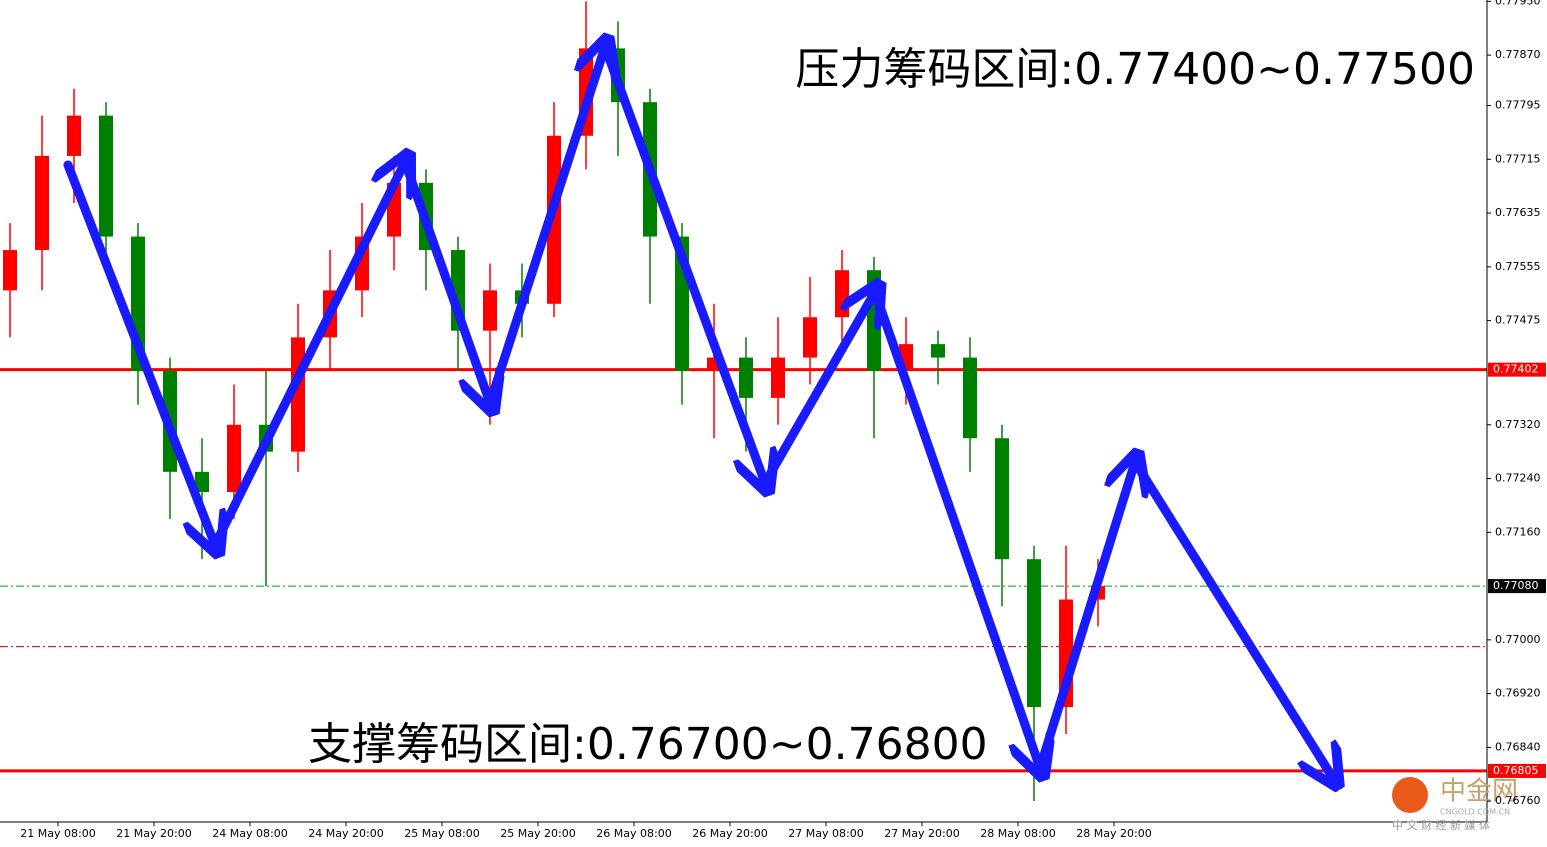 This screenshot has width=1547, height=847. What do you see at coordinates (633, 833) in the screenshot?
I see `x-tick-label: 26 May 08:00` at bounding box center [633, 833].